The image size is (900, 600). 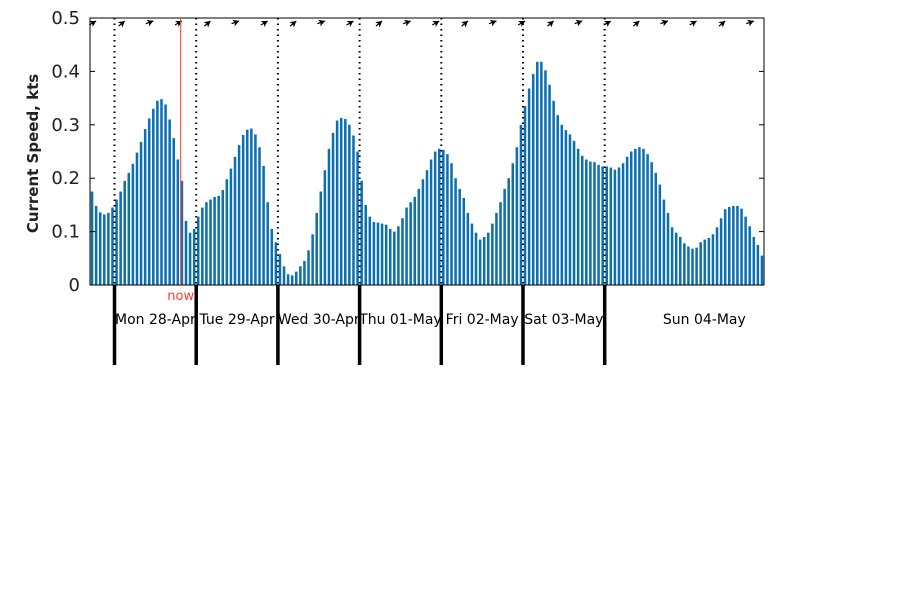 What do you see at coordinates (65, 18) in the screenshot?
I see `y-tick-label: 0.5` at bounding box center [65, 18].